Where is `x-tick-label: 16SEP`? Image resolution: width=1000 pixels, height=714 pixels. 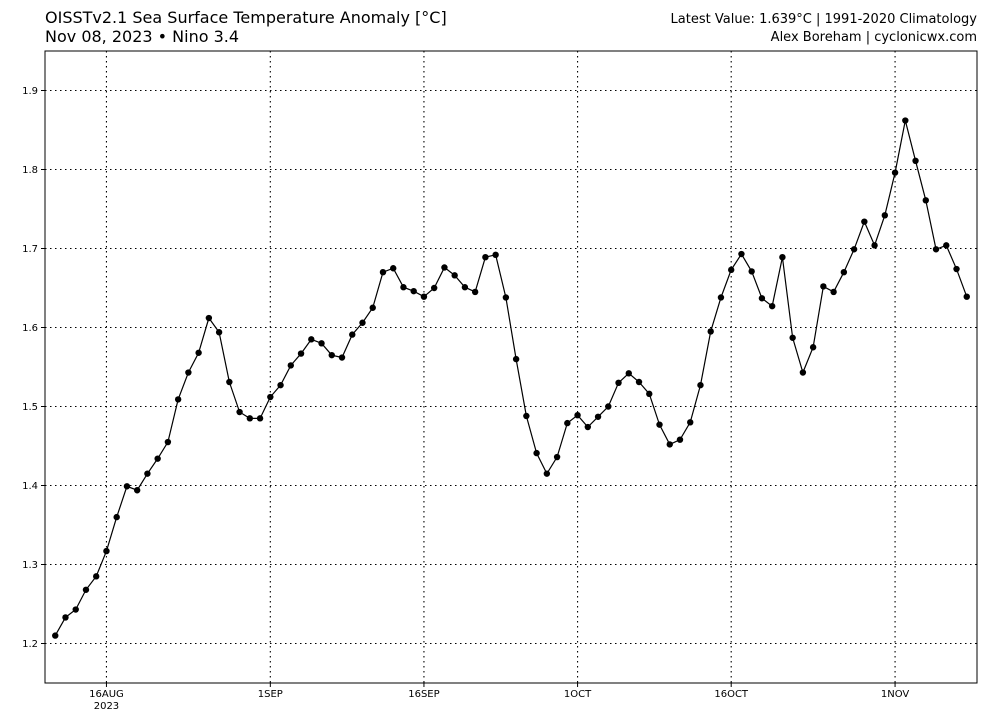 x-tick-label: 16SEP is located at coordinates (423, 694).